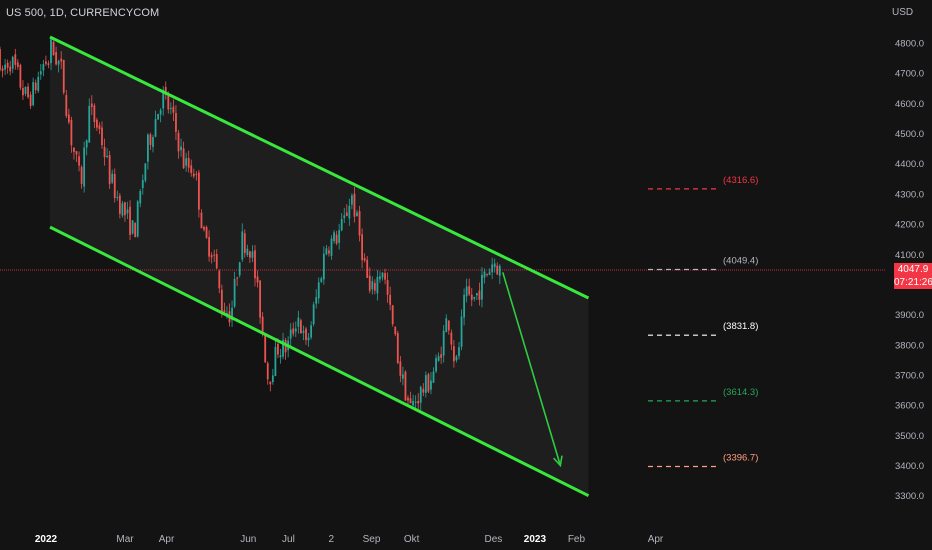 Image resolution: width=932 pixels, height=550 pixels. I want to click on symbol-title: US 500, 1D, CURRENCYCOM, so click(83, 13).